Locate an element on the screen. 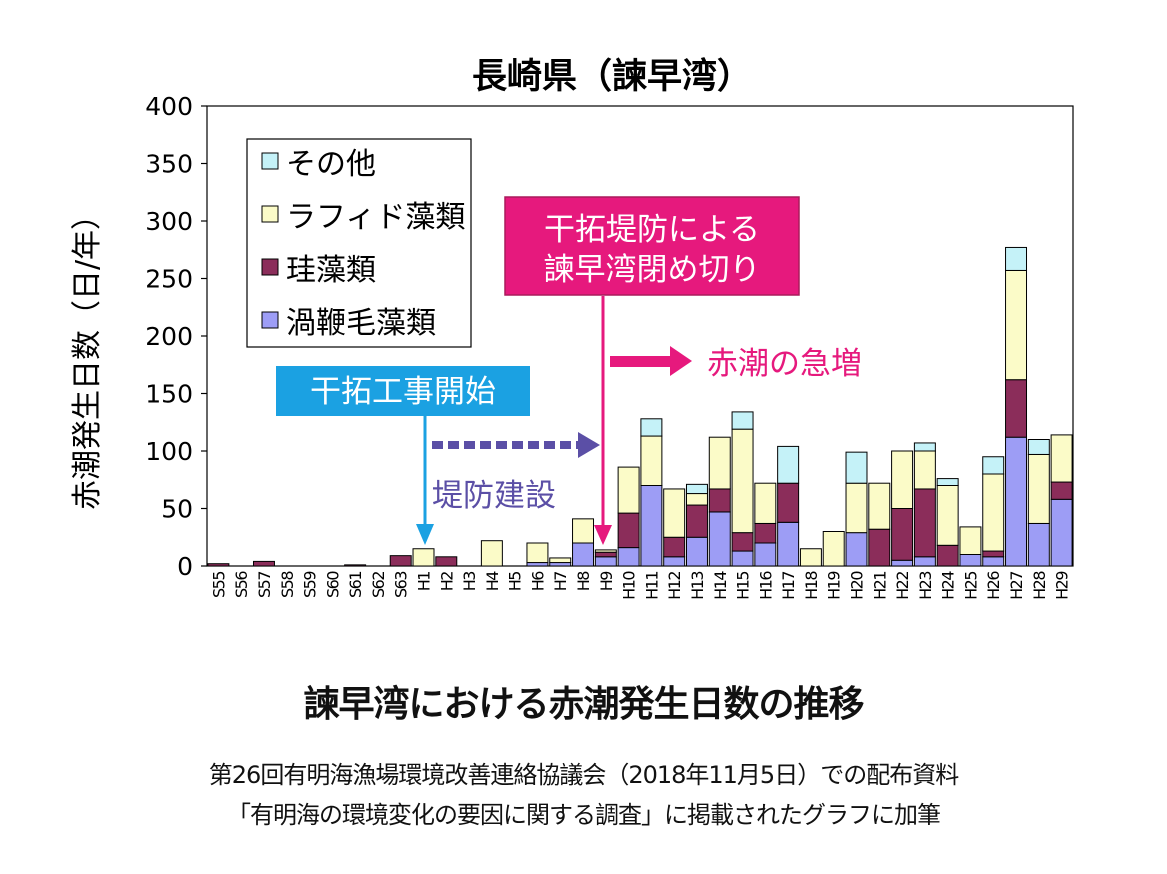 This screenshot has width=1167, height=874. closure-annotation: 干拓堤防による諫早湾閉め切り is located at coordinates (652, 370).